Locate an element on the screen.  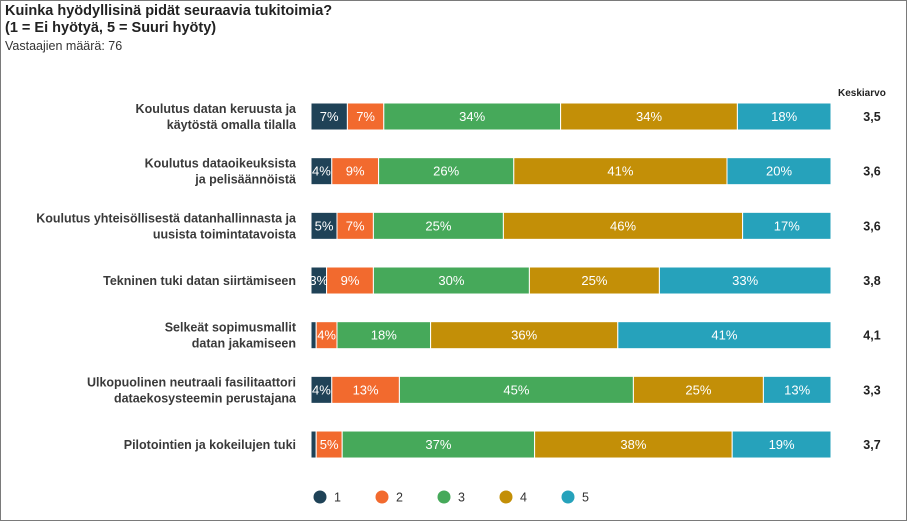
average-value: 3,8 is located at coordinates (871, 281).